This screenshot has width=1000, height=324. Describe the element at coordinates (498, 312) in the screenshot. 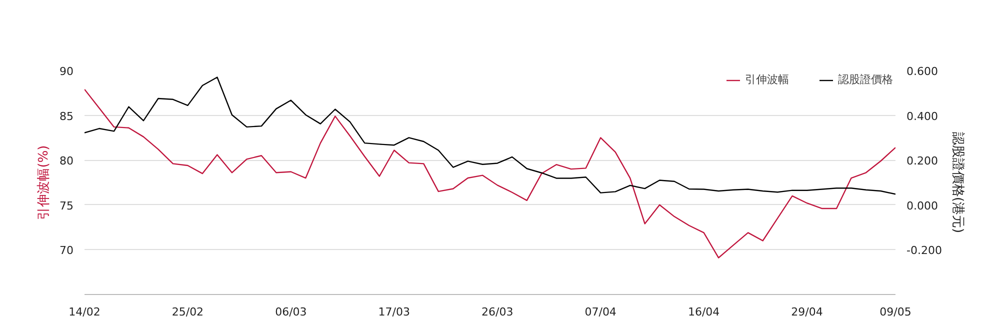

I see `x-tick-label: 26/03` at that location.